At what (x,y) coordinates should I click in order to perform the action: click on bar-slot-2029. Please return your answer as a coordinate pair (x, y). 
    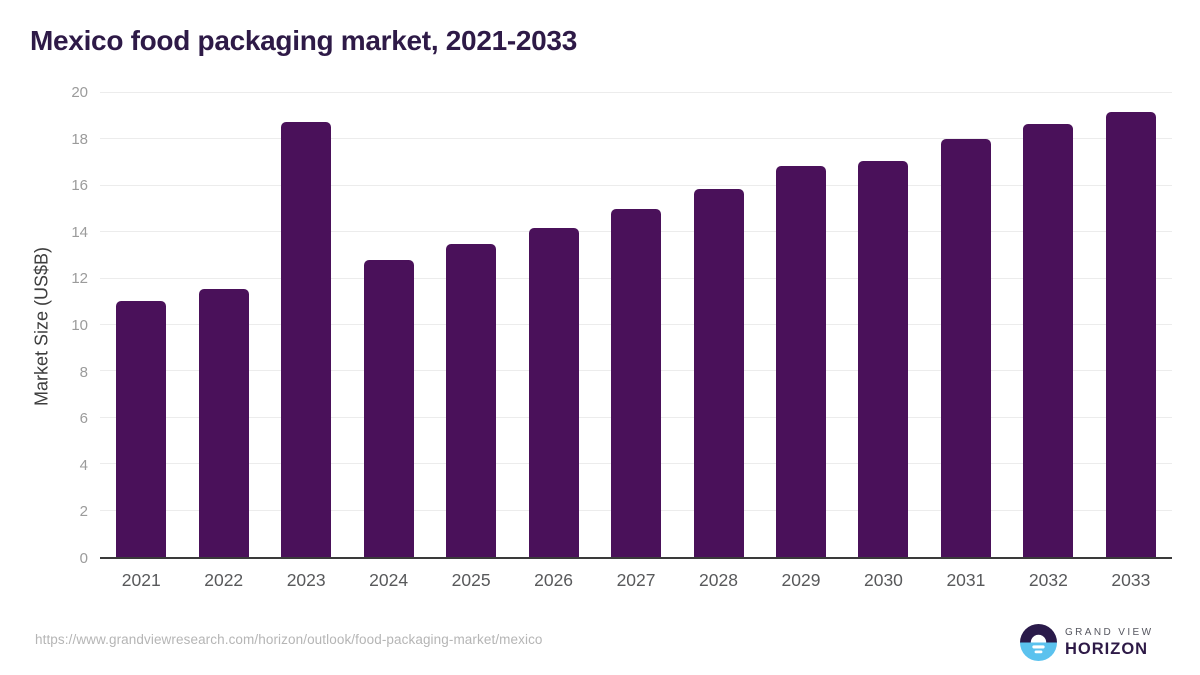
    Looking at the image, I should click on (801, 325).